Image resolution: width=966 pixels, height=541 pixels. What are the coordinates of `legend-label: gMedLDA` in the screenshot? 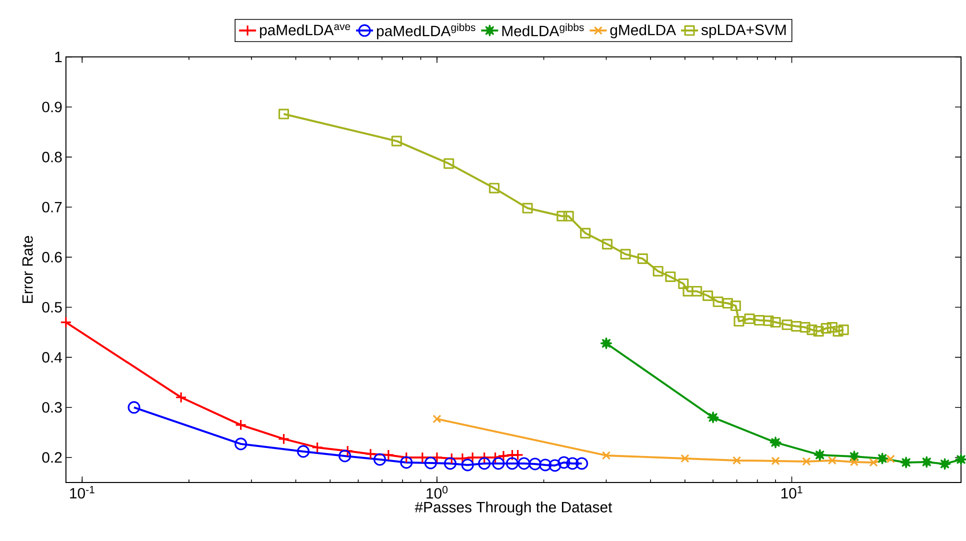 It's located at (643, 31).